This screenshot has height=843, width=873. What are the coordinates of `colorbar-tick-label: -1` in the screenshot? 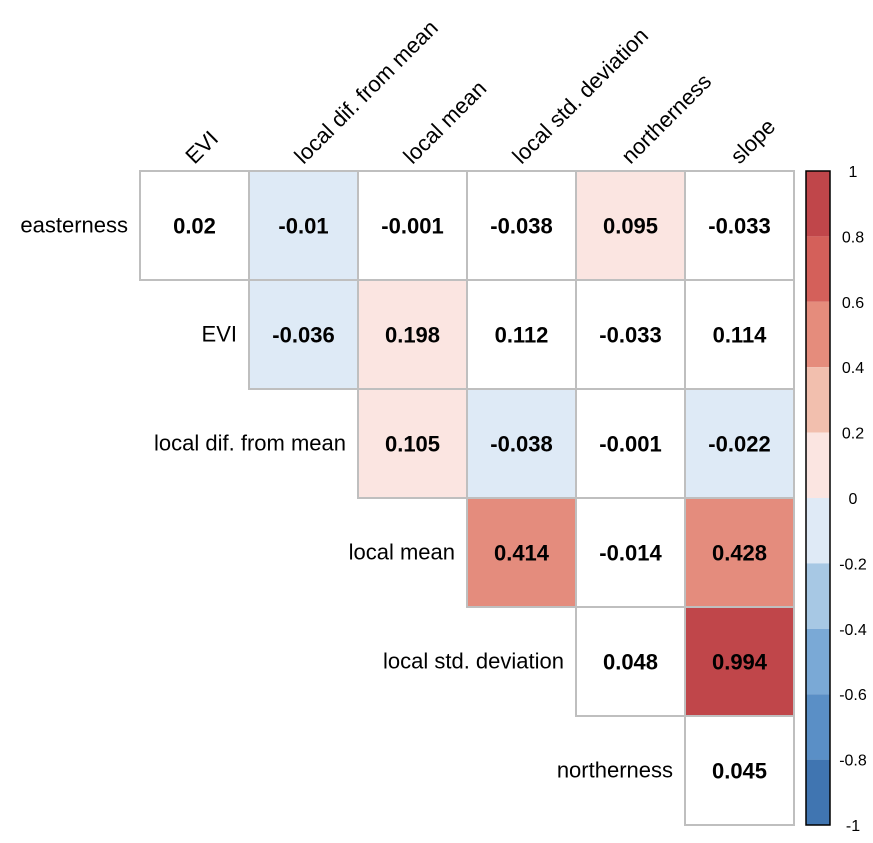 It's located at (853, 826).